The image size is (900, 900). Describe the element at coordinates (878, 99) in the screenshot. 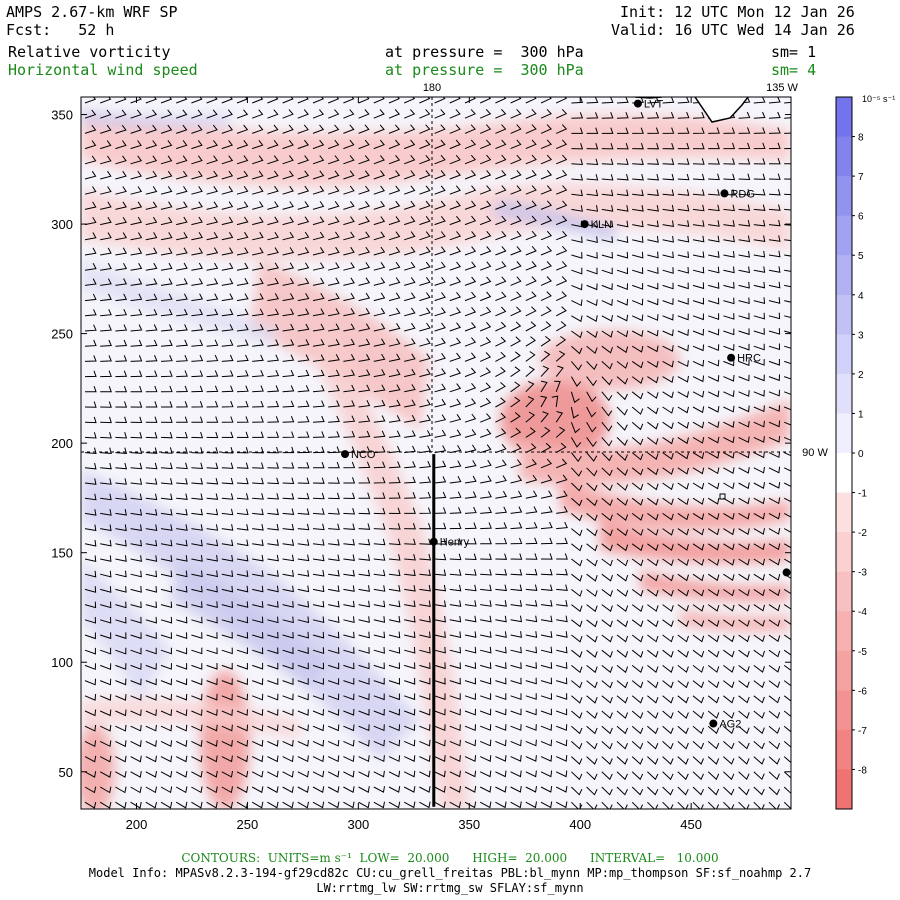

I see `colorbar-unit: 10⁻⁵ s⁻¹` at that location.